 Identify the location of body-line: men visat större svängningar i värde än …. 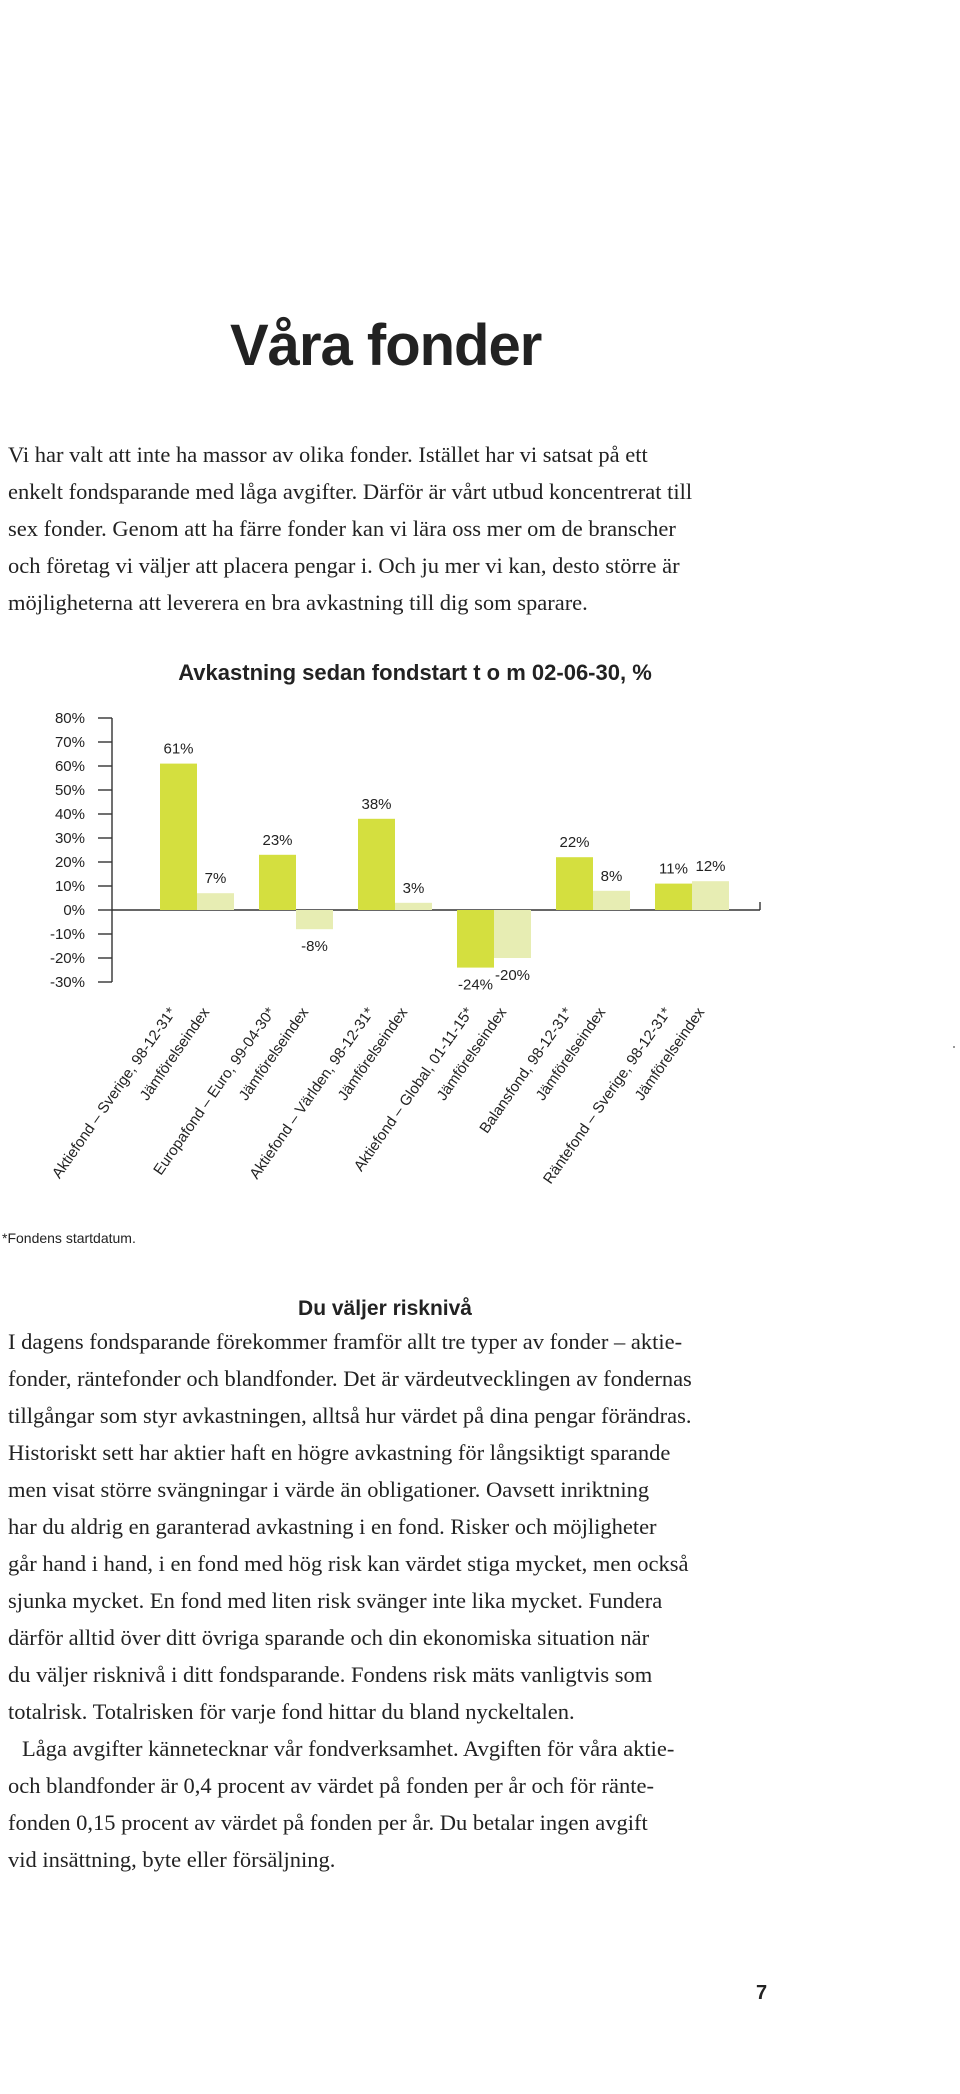
(329, 1489).